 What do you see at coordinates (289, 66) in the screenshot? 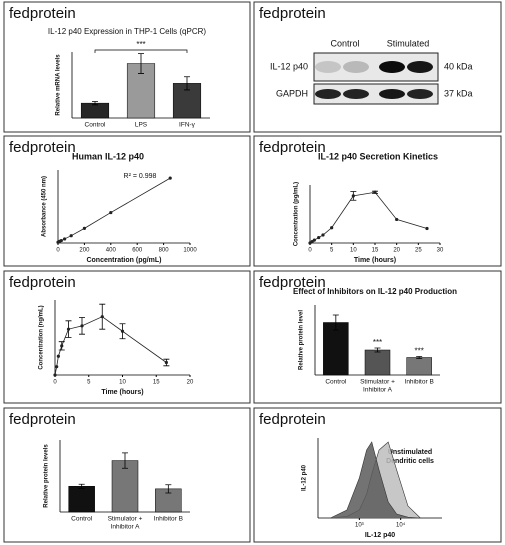
I see `row-label: IL-12 p40` at bounding box center [289, 66].